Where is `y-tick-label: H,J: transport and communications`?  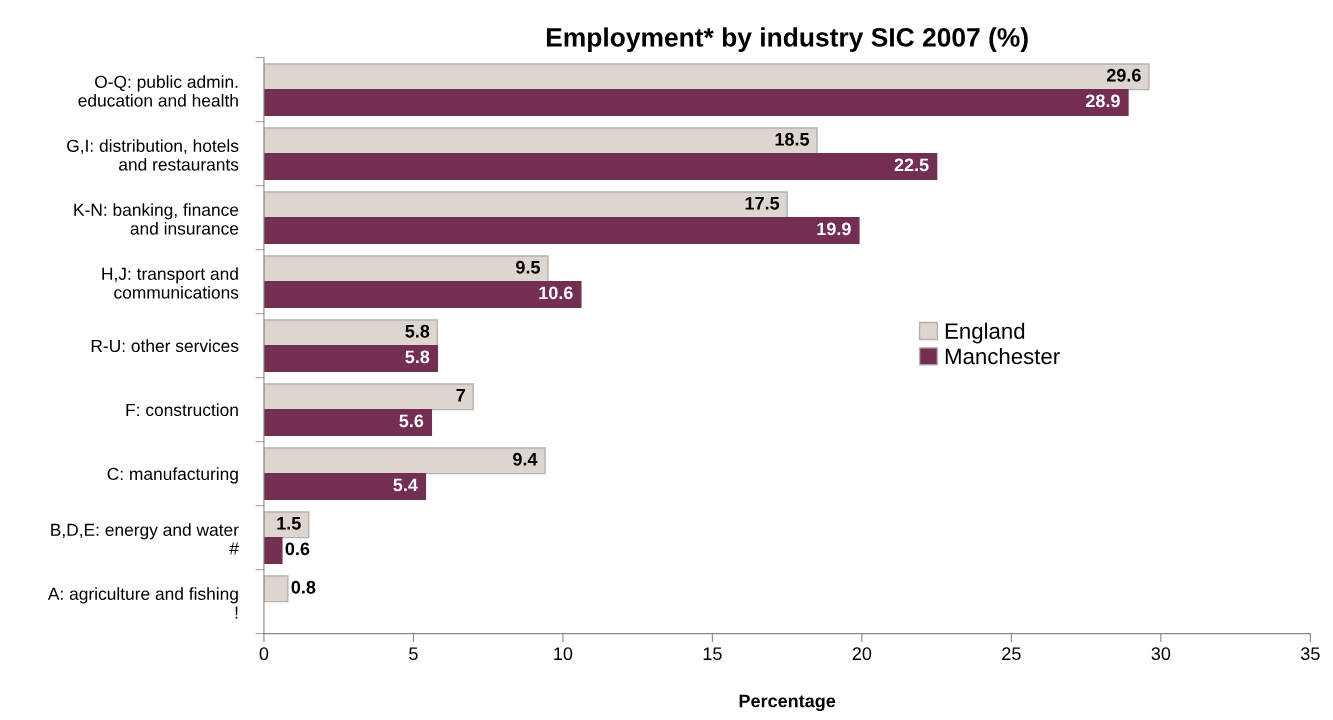 y-tick-label: H,J: transport and communications is located at coordinates (170, 283).